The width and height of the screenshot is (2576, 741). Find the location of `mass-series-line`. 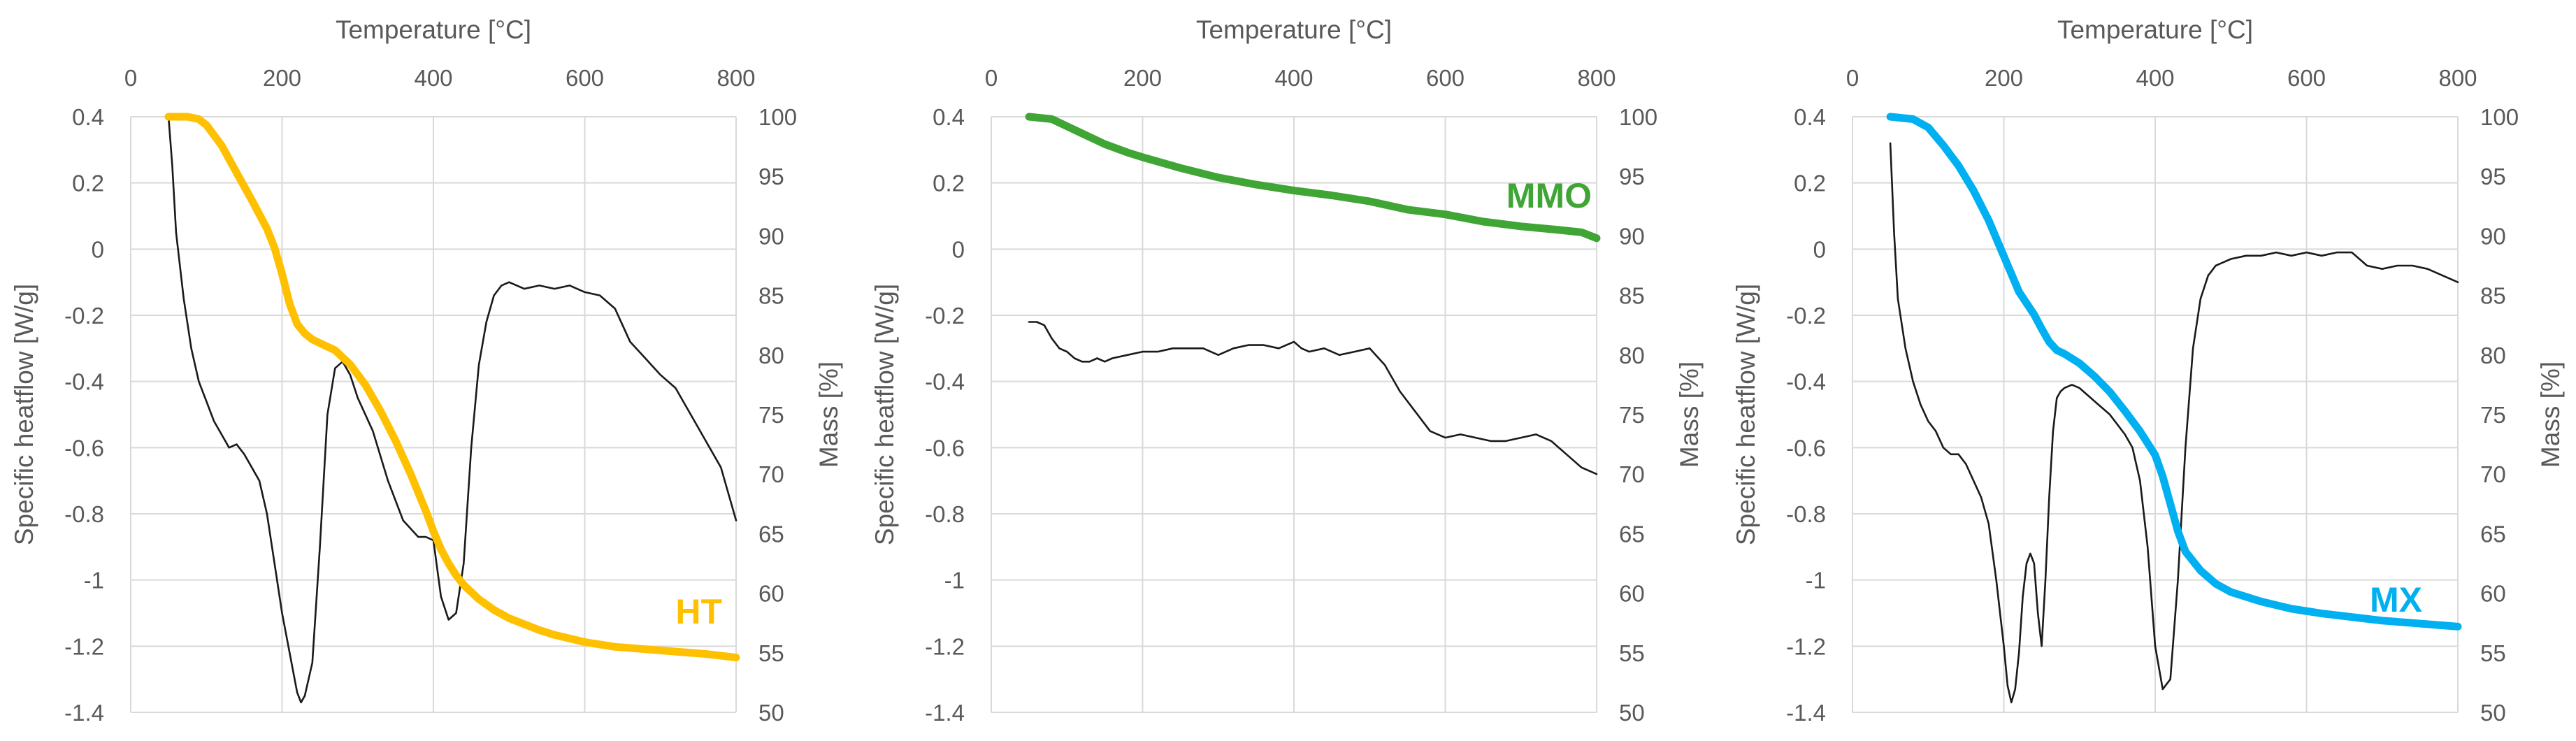

mass-series-line is located at coordinates (1313, 178).